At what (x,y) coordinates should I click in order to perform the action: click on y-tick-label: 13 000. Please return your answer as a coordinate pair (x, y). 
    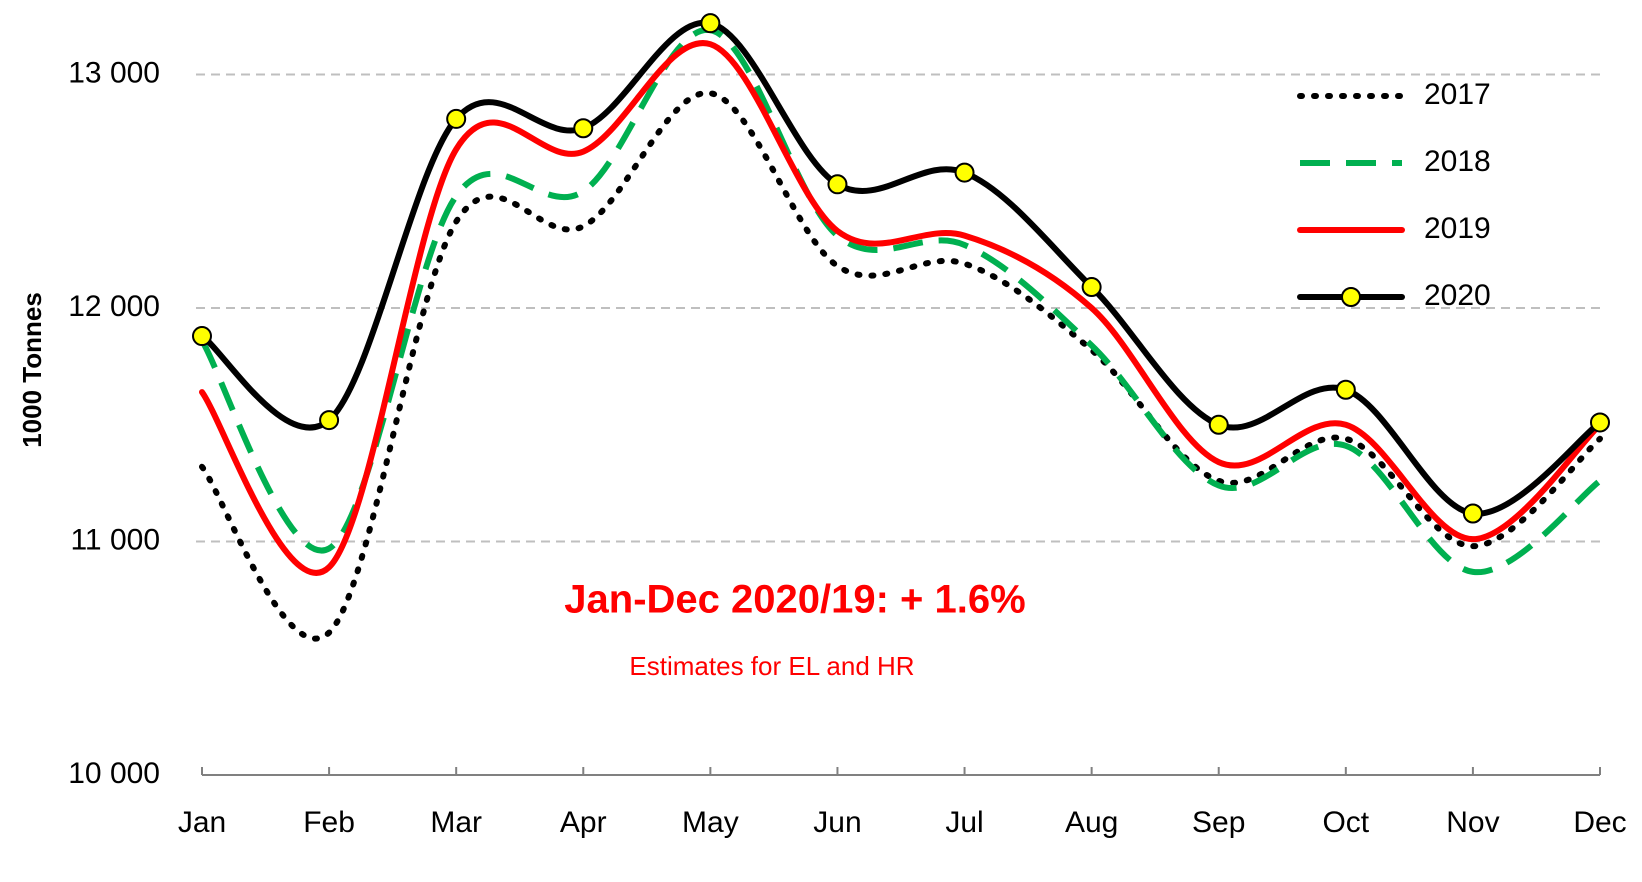
    Looking at the image, I should click on (114, 72).